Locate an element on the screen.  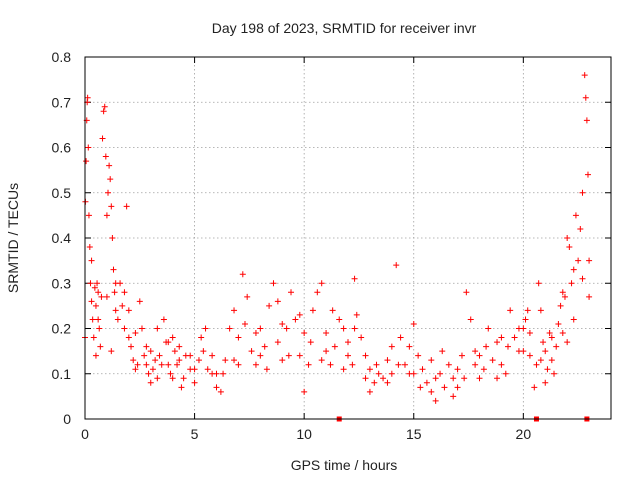
x-tick-label: 10 is located at coordinates (304, 434).